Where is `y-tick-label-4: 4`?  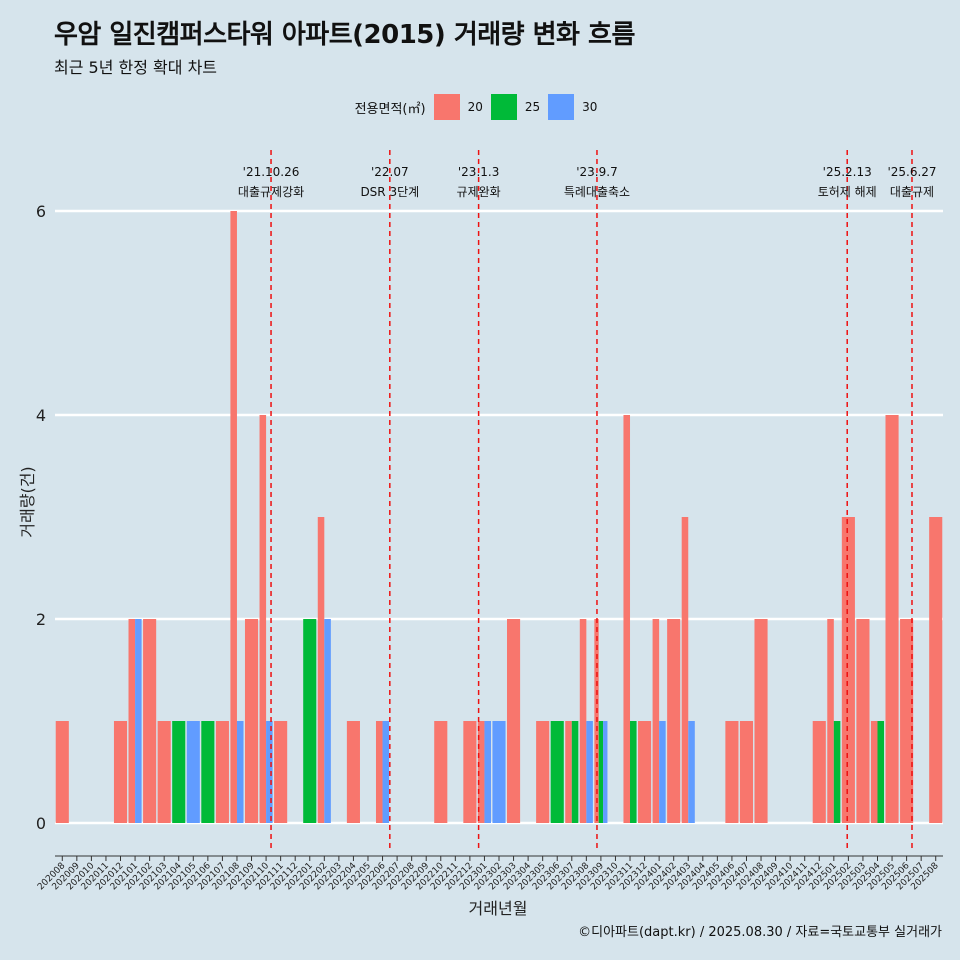
y-tick-label-4: 4 is located at coordinates (41, 415).